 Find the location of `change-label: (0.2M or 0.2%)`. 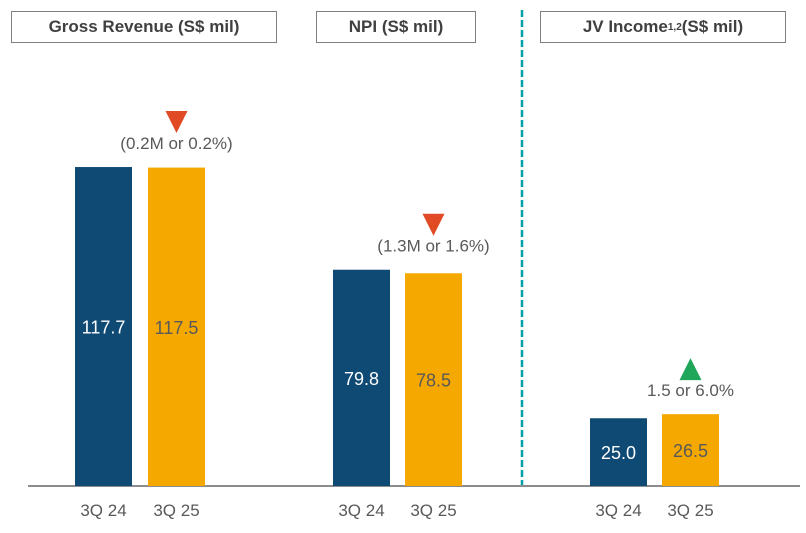

change-label: (0.2M or 0.2%) is located at coordinates (176, 143).